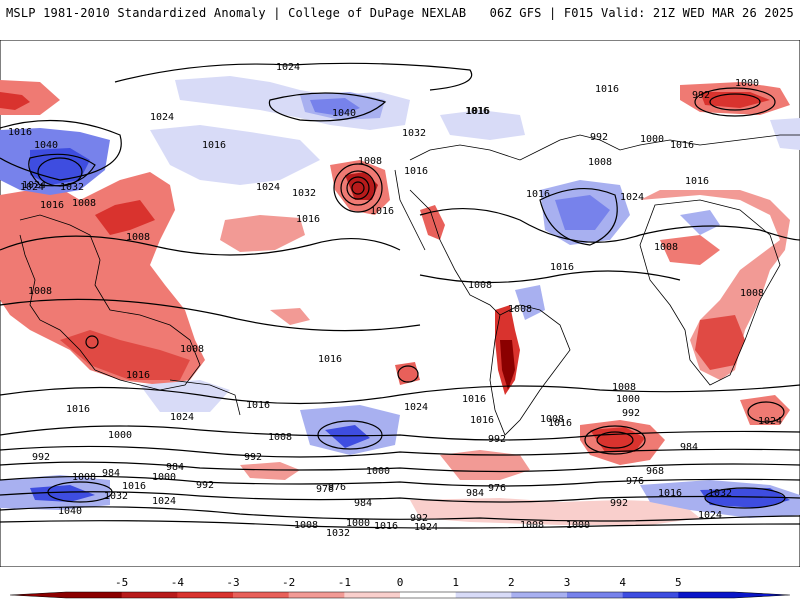  Describe the element at coordinates (567, 582) in the screenshot. I see `colorbar-tick-label: 3` at that location.